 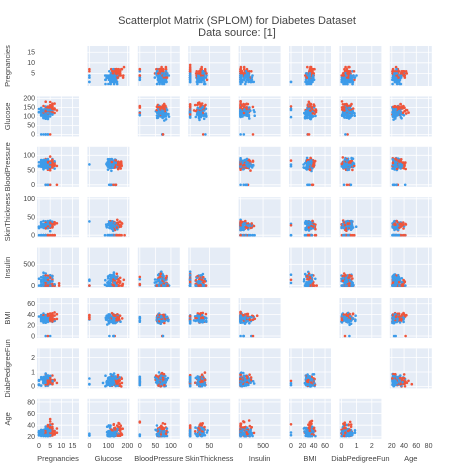 What do you see at coordinates (360, 166) in the screenshot?
I see `panel-bloodpressure-vs-diabpedigreefun` at bounding box center [360, 166].